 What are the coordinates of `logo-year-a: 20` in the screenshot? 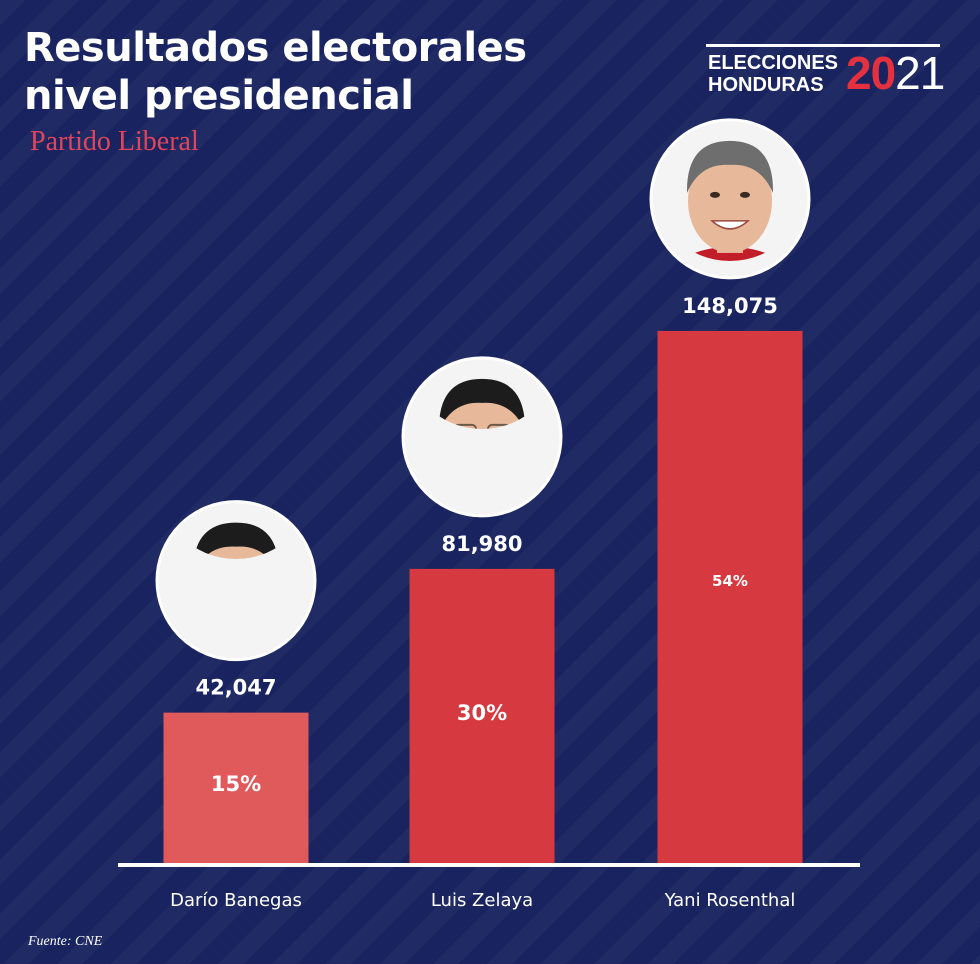 It's located at (871, 73).